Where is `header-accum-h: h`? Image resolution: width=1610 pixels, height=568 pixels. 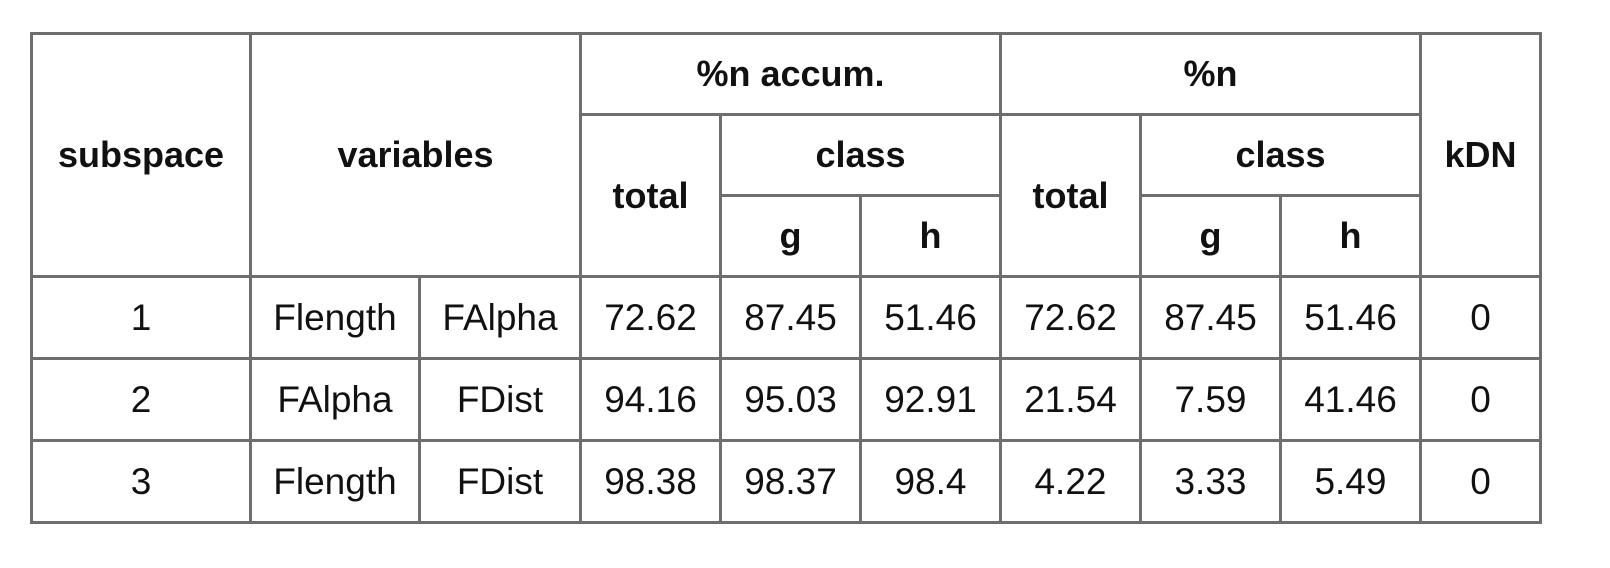
header-accum-h: h is located at coordinates (930, 236).